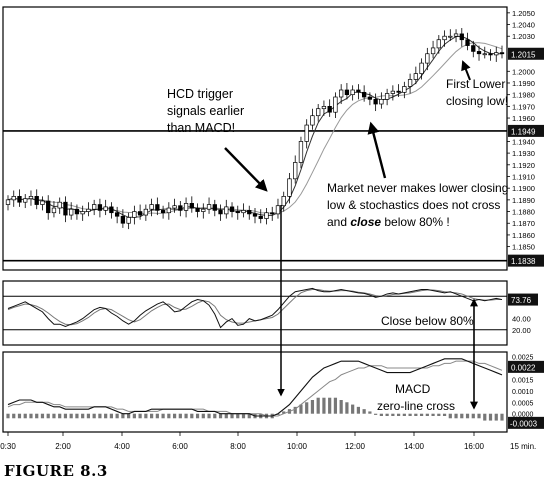 This screenshot has width=547, height=487. I want to click on price-tick-label: 1.1920, so click(523, 165).